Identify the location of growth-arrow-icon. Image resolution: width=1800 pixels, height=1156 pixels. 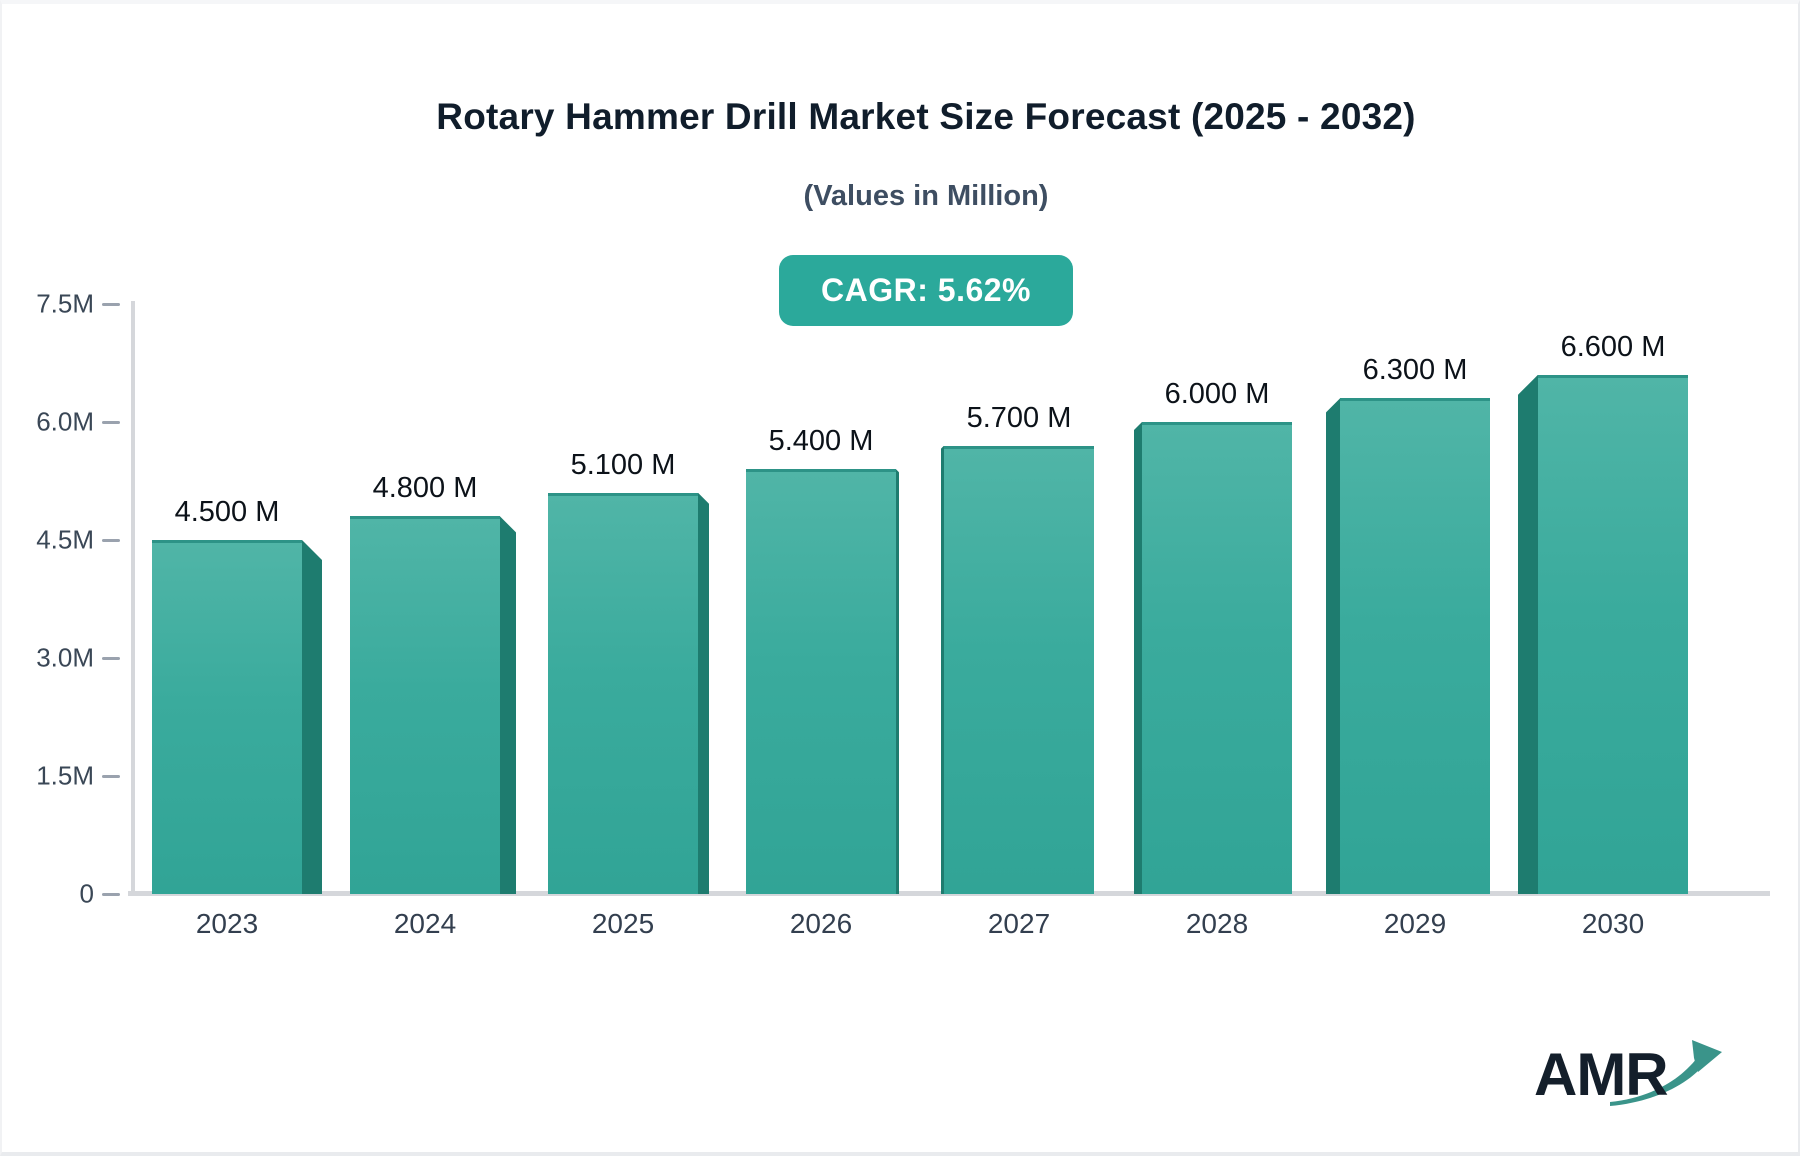
(1666, 1073).